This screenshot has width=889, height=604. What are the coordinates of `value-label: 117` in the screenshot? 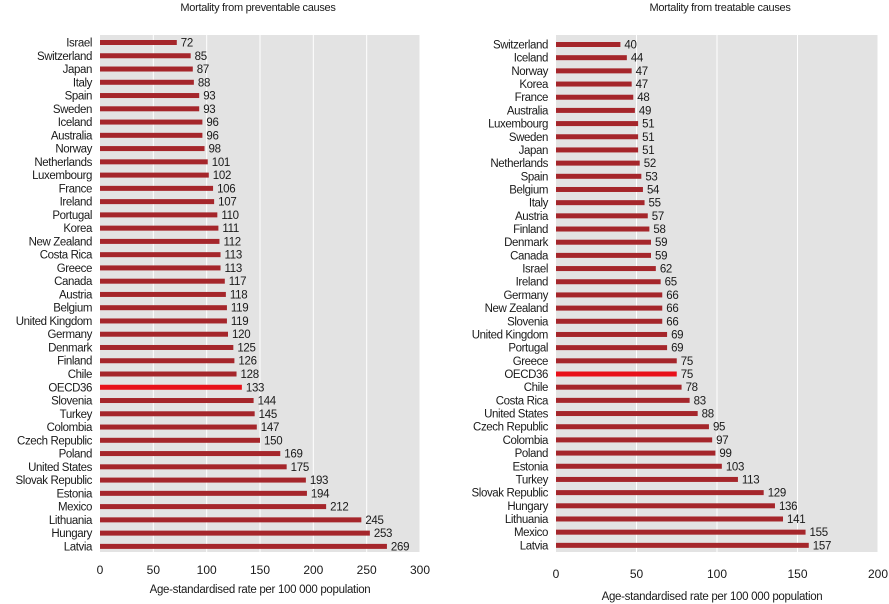 It's located at (237, 282).